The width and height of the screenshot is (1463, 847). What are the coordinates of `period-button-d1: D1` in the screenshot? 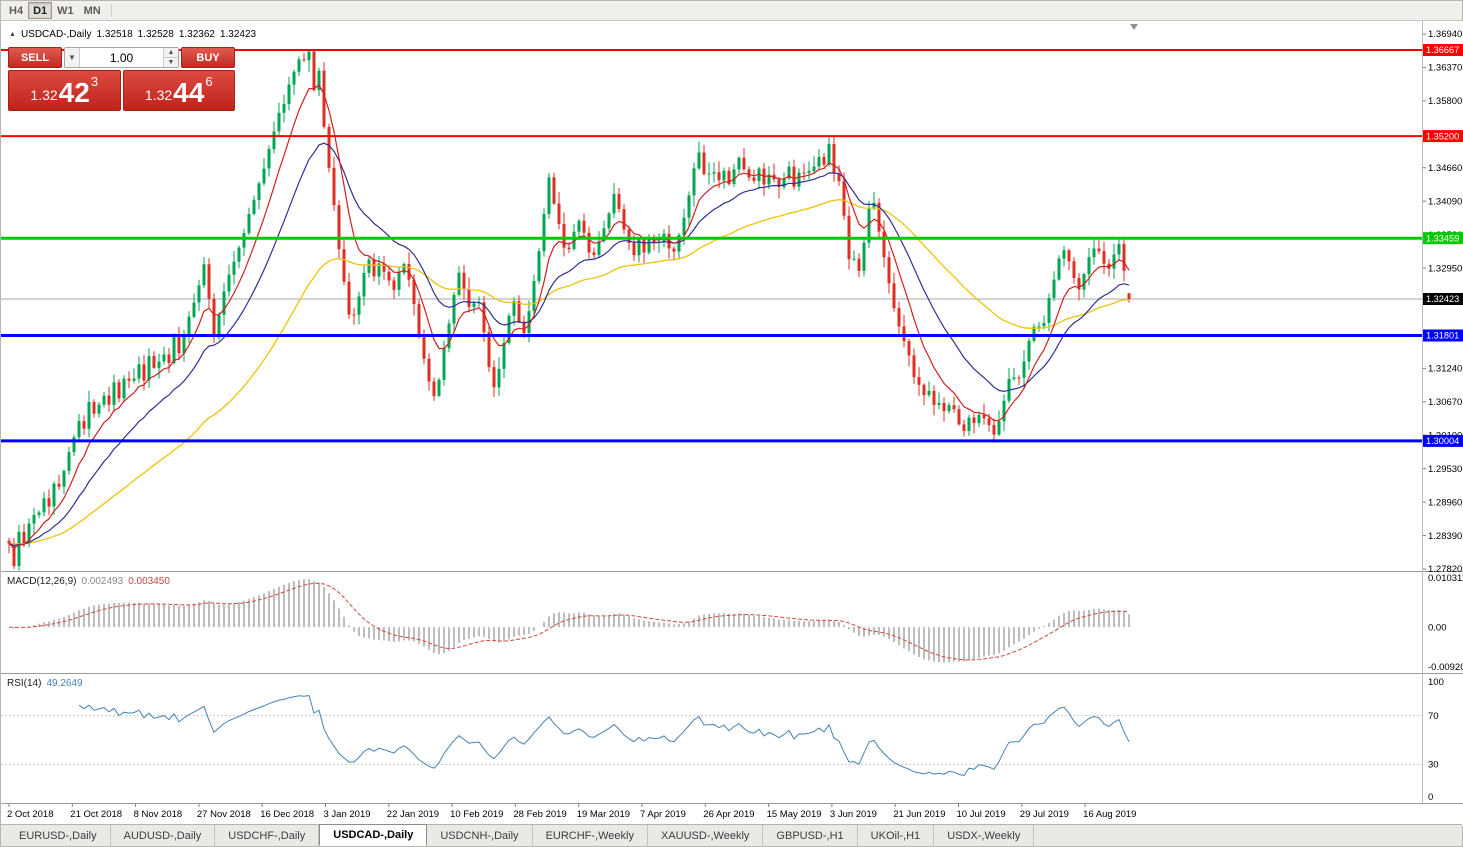 It's located at (40, 10).